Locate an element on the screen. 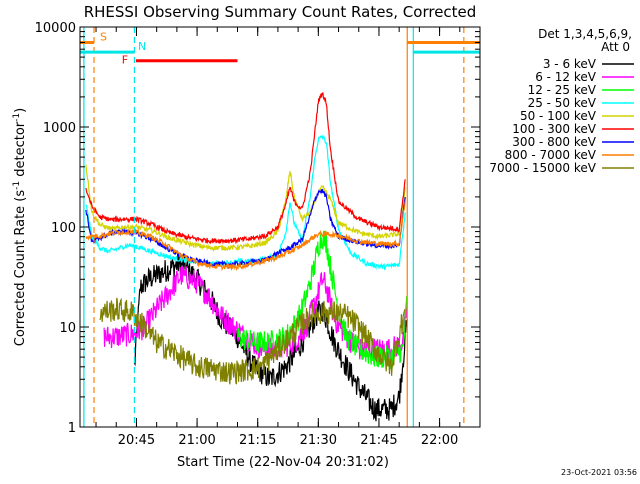  legend-attenuator: Att 0 is located at coordinates (615, 47).